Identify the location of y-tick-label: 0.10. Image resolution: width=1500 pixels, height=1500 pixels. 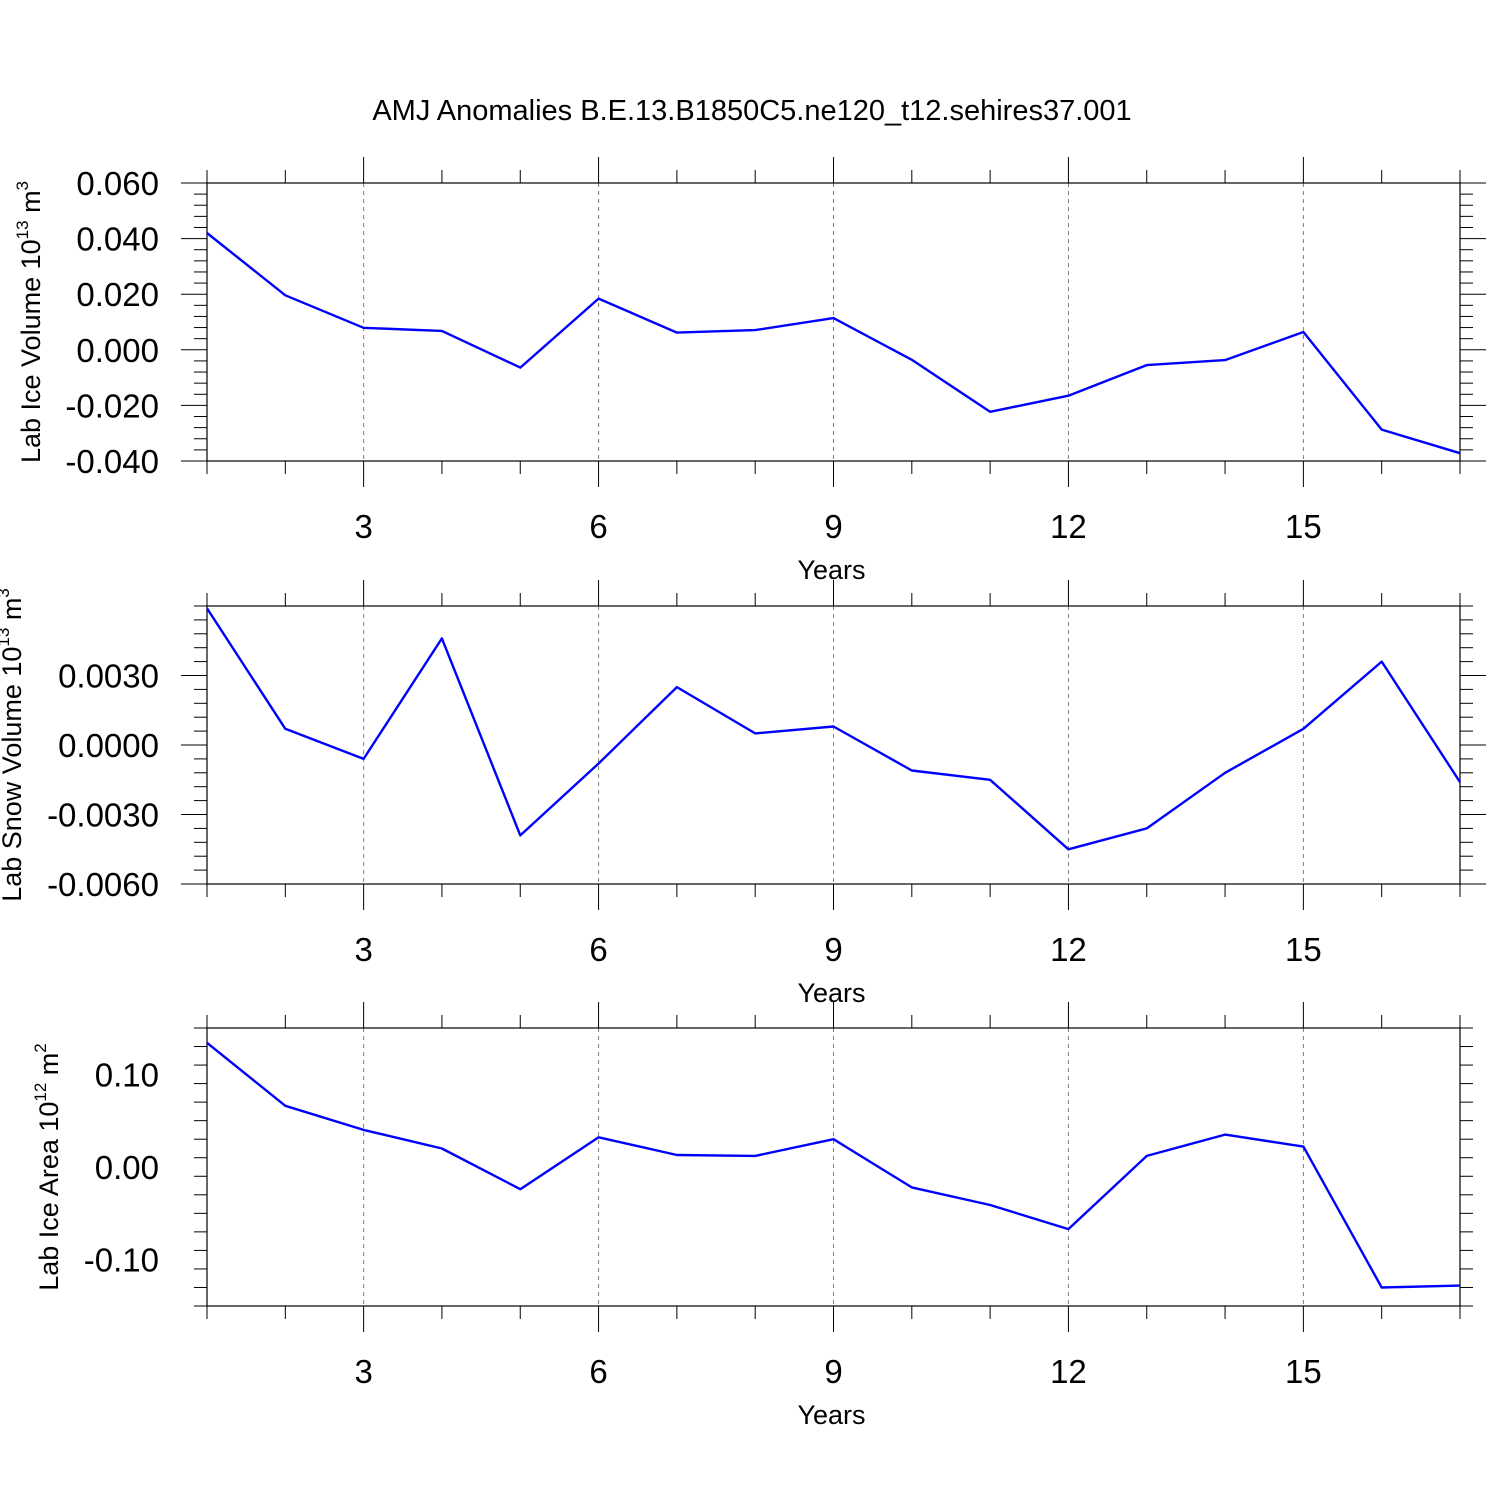
(127, 1074).